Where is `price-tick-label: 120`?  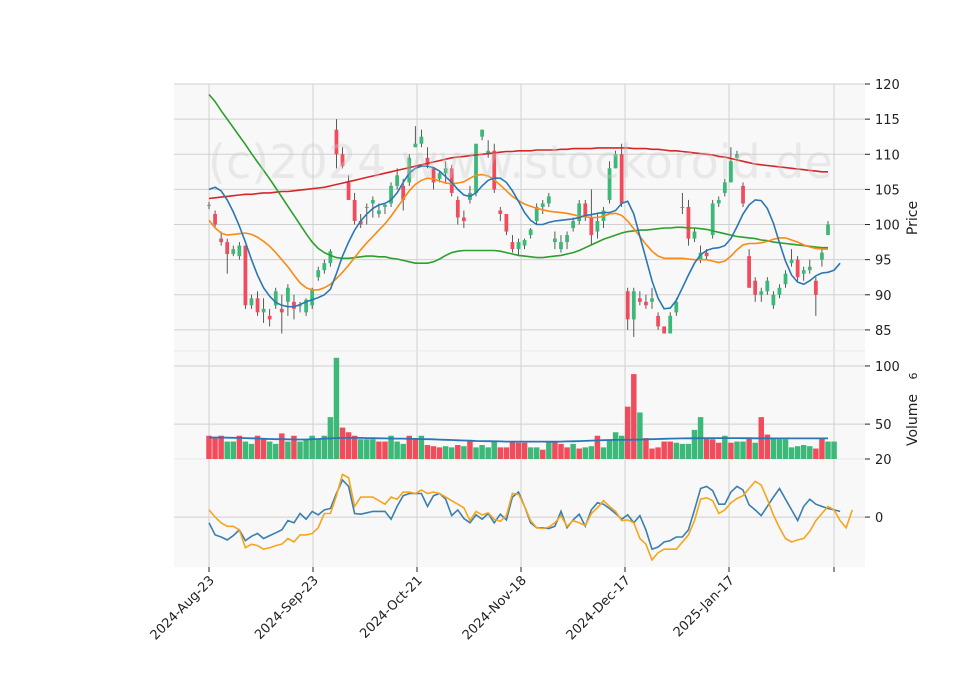
price-tick-label: 120 is located at coordinates (887, 85).